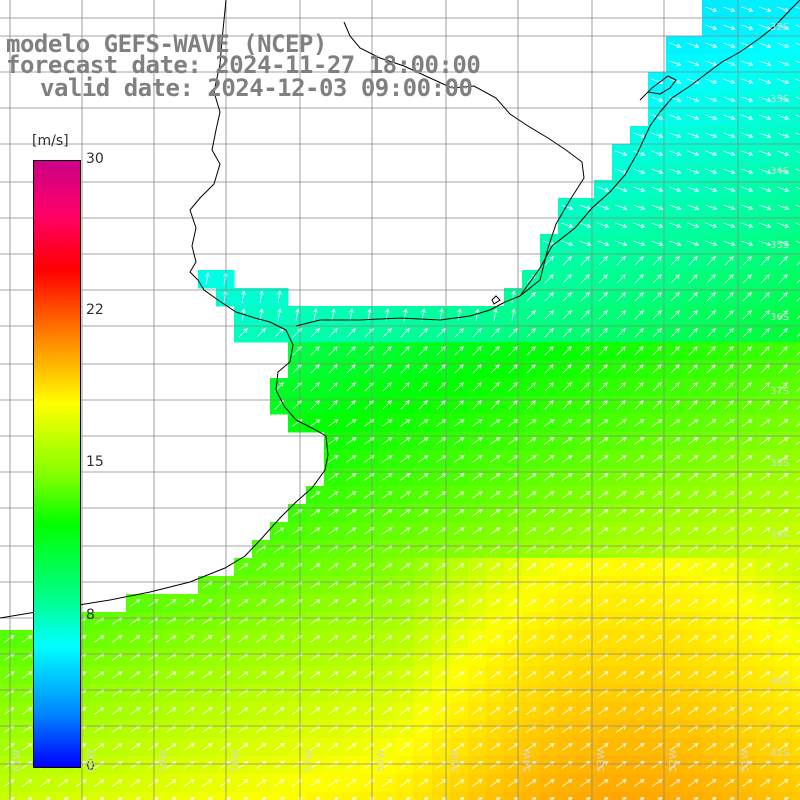  I want to click on lat-label: 37S, so click(780, 391).